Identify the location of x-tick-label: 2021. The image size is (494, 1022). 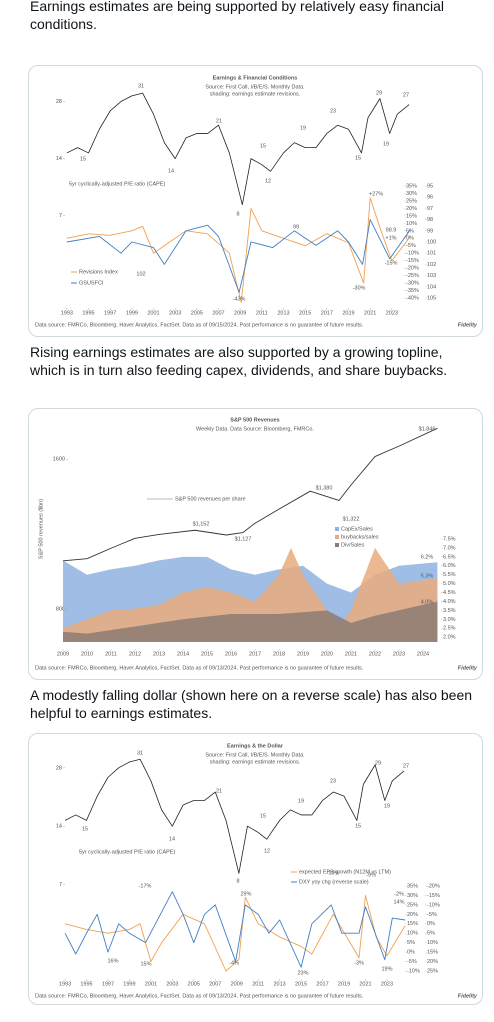
(370, 313).